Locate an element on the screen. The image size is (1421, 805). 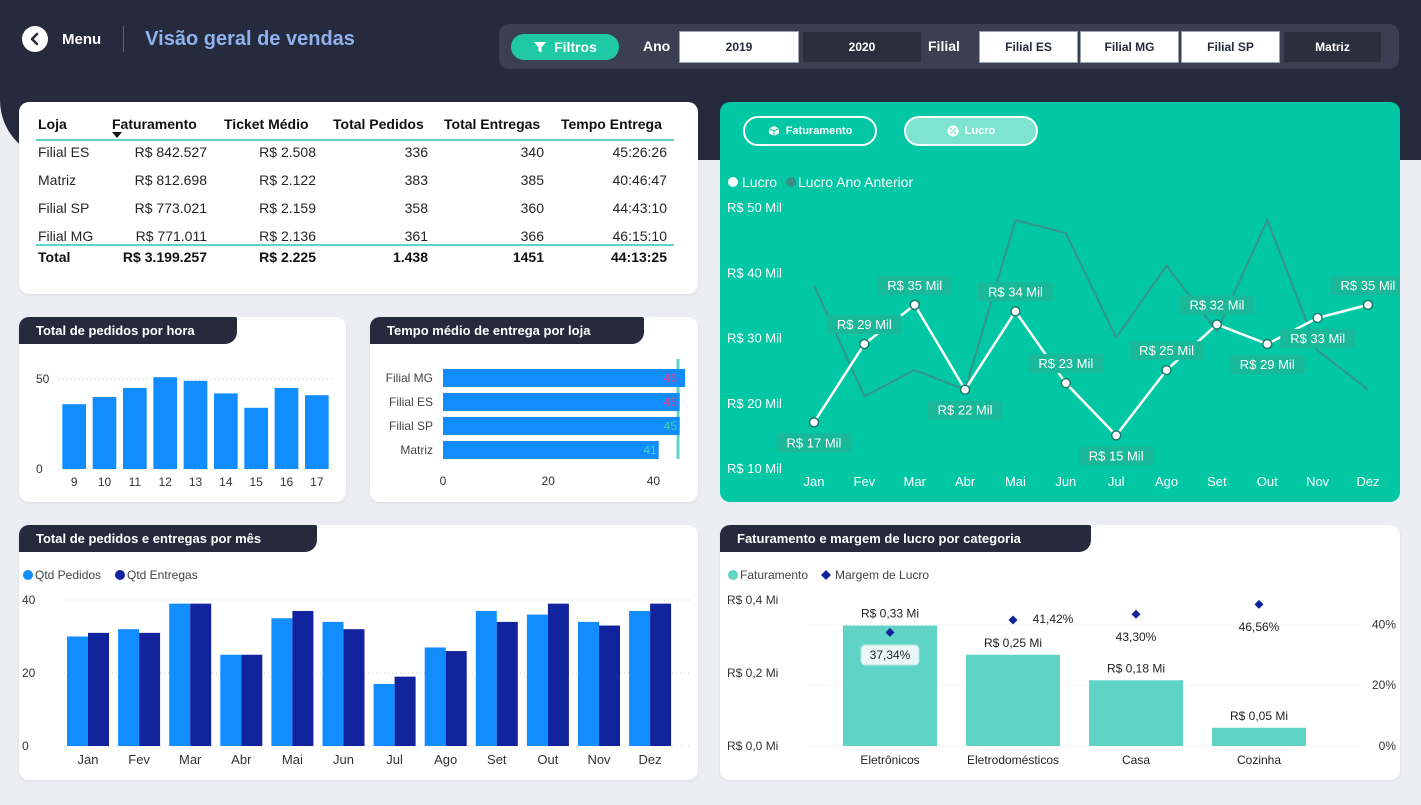
filters-button: Filtros is located at coordinates (565, 47).